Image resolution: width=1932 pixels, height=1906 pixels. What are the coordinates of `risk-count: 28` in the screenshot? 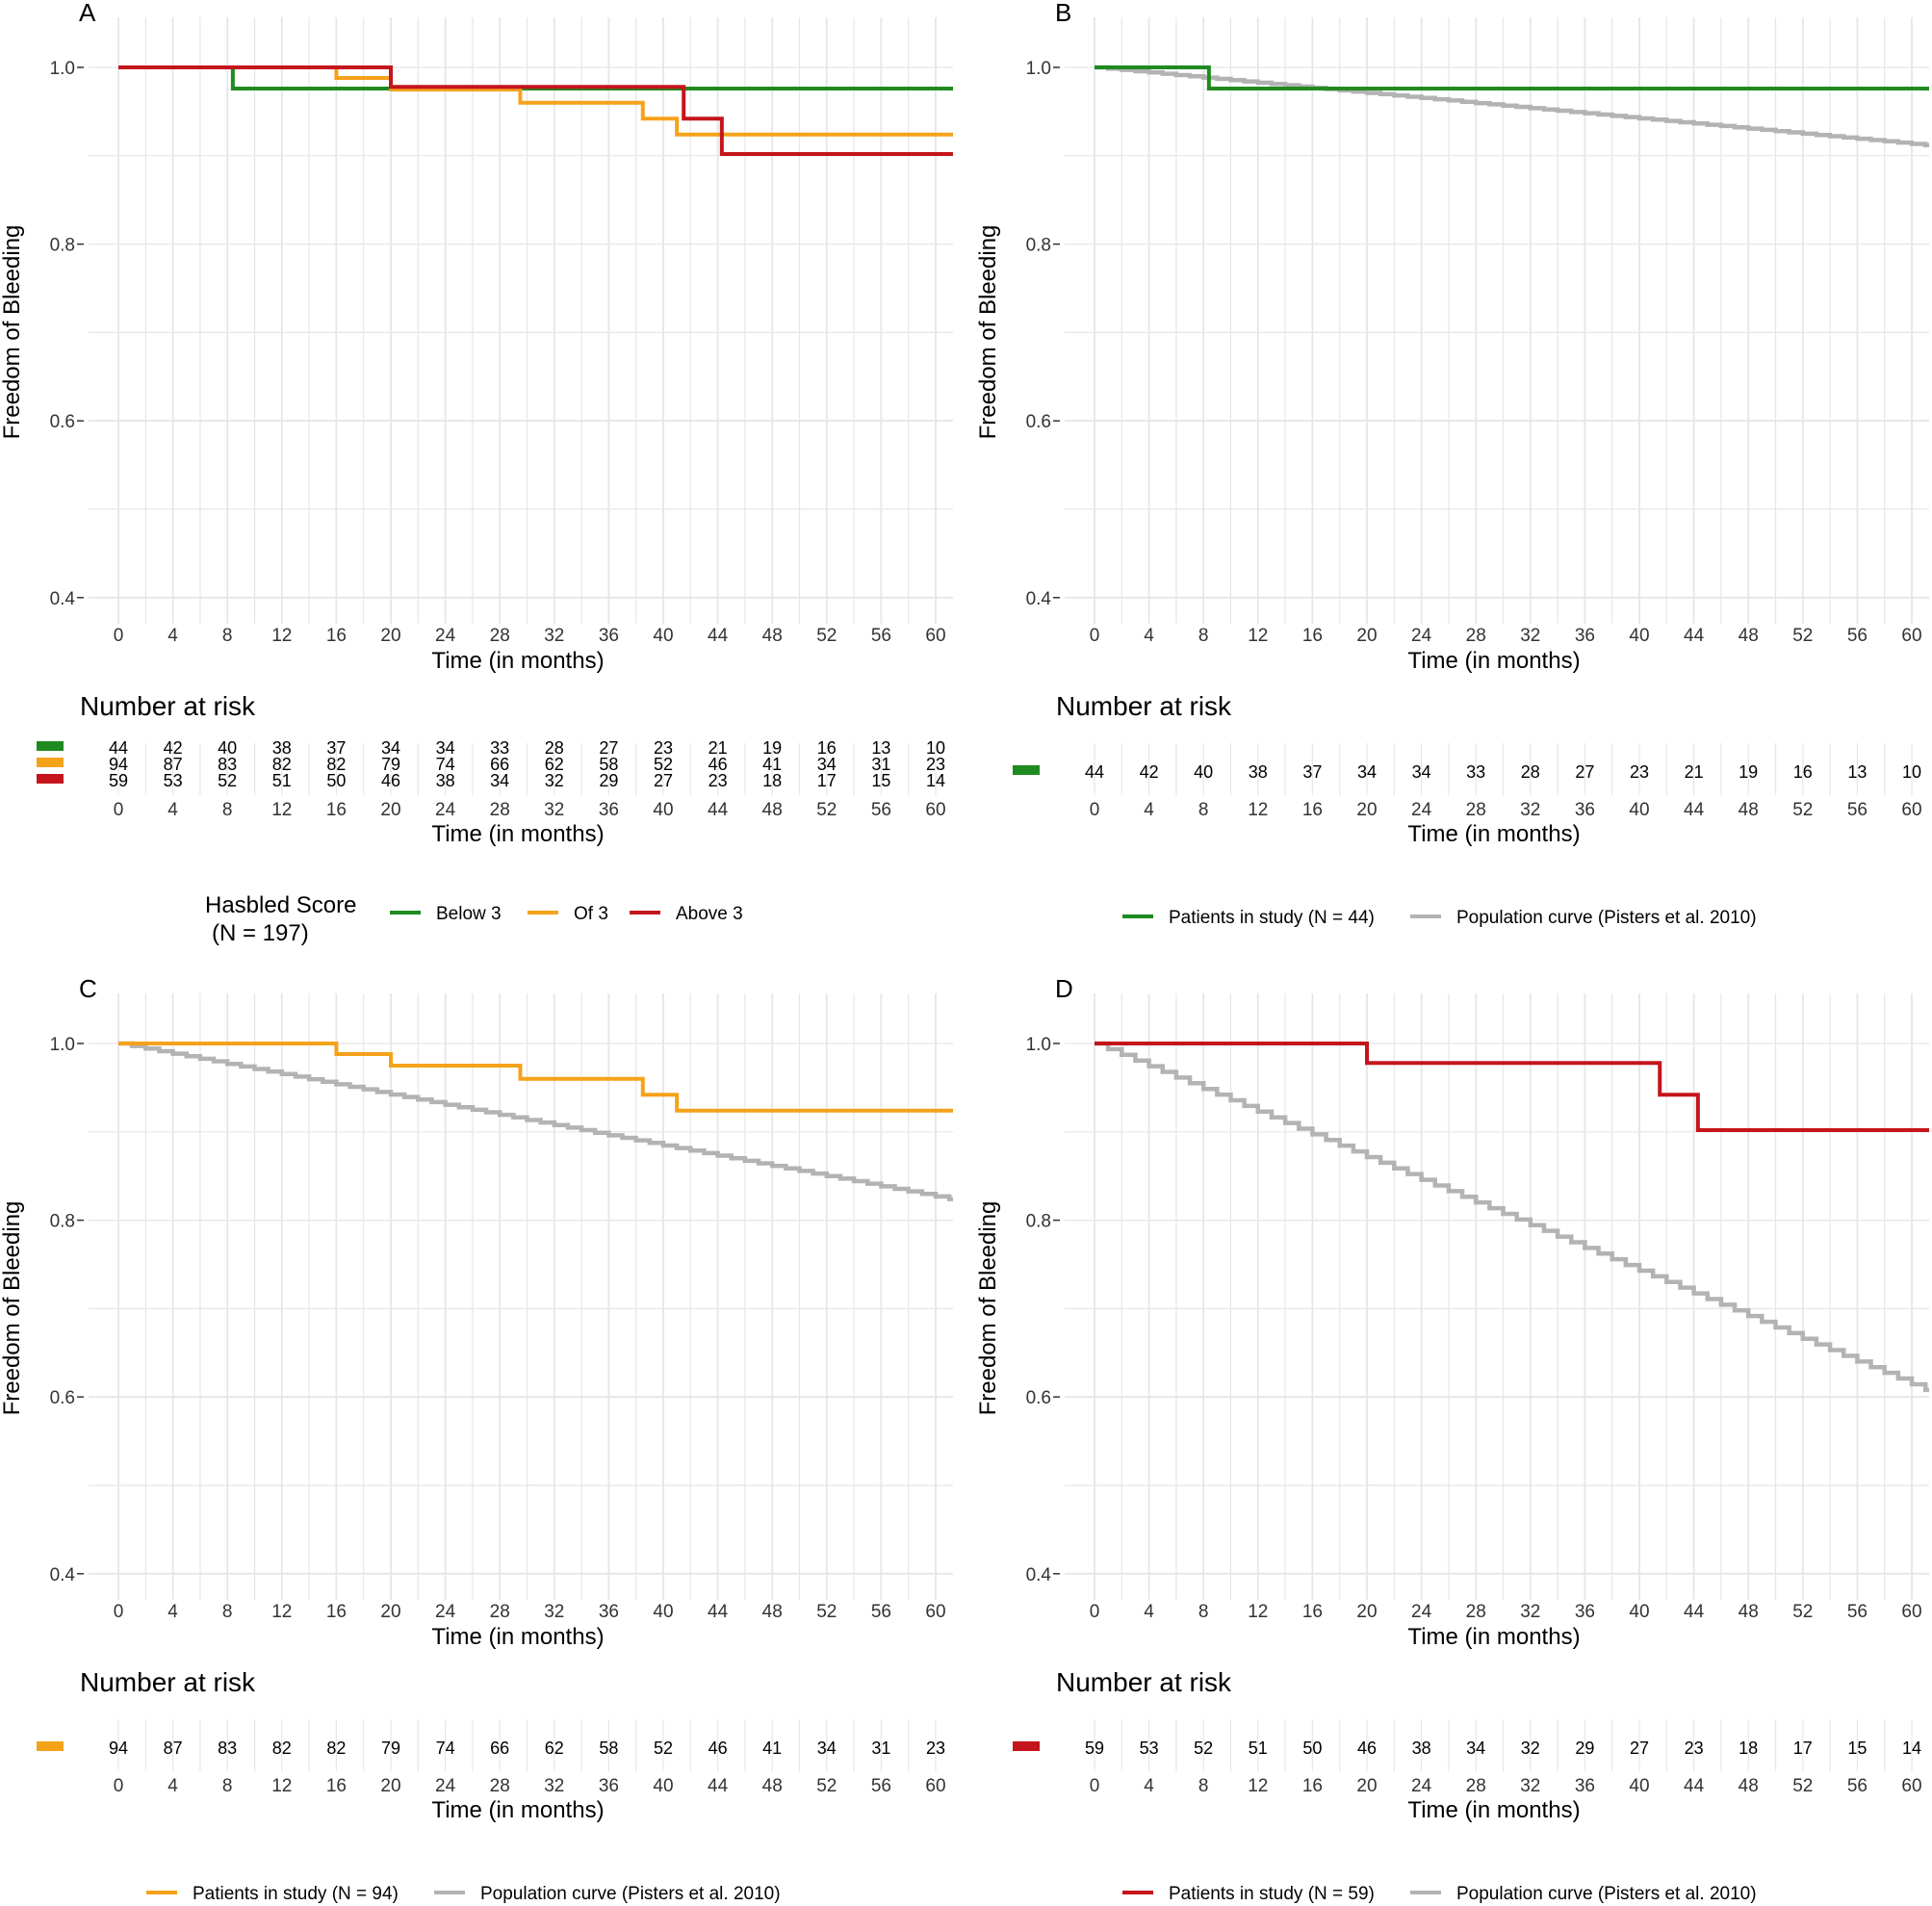 It's located at (1530, 772).